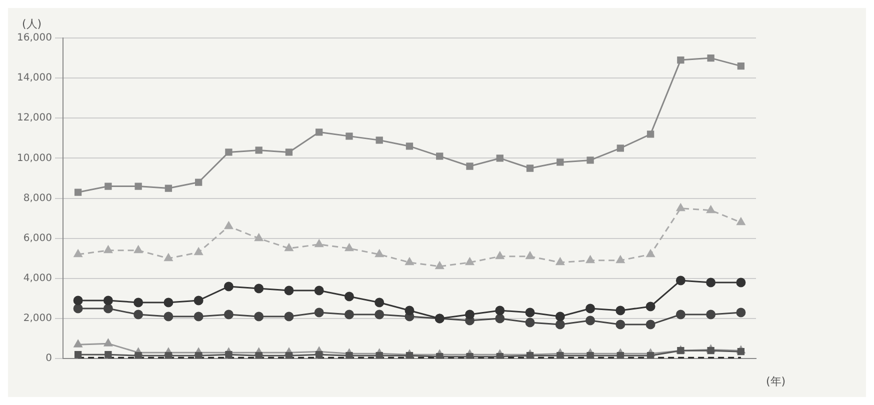  Describe the element at coordinates (32, 23) in the screenshot. I see `y-axis-title: (人)` at that location.